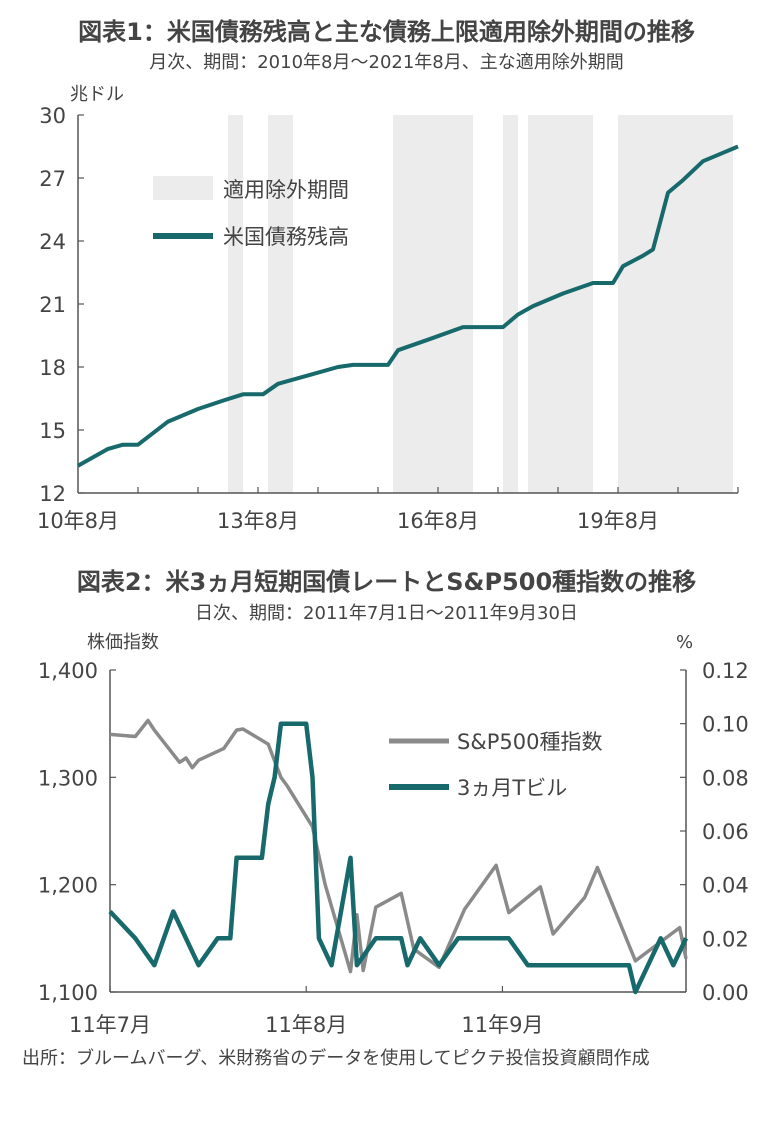  I want to click on chart2-right-unit: %, so click(684, 642).